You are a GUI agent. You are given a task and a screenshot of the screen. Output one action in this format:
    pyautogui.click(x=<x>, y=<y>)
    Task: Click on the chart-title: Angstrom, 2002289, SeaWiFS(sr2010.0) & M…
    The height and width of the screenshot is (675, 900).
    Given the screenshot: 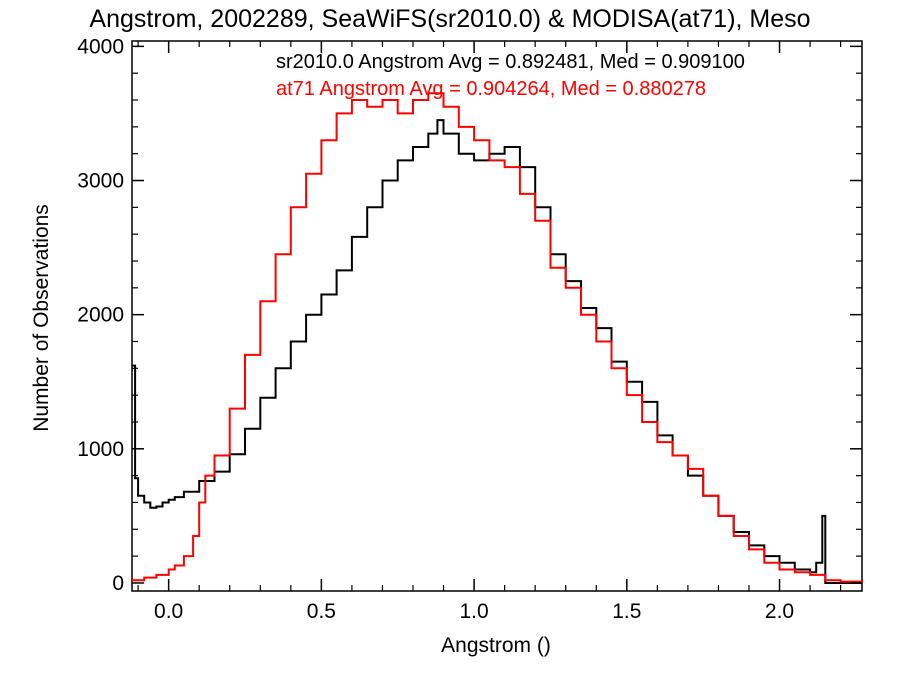 What is the action you would take?
    pyautogui.click(x=449, y=19)
    